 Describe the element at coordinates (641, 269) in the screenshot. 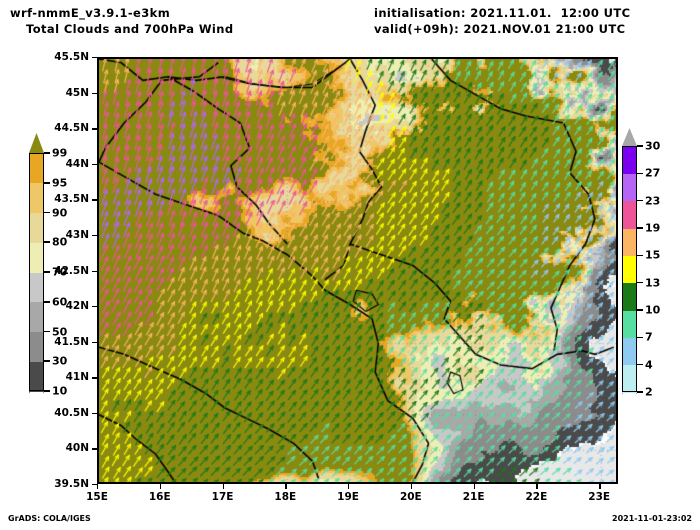

I see `wind-speed-colorbar: 2 4 7 10 13 15 19 23 27 30` at that location.